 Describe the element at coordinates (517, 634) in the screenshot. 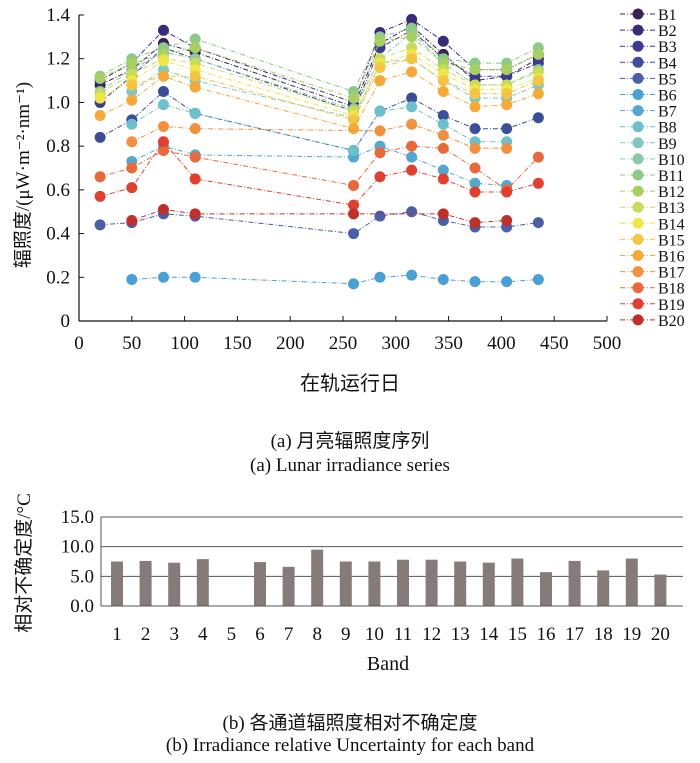

I see `band-tick-label: 15` at that location.